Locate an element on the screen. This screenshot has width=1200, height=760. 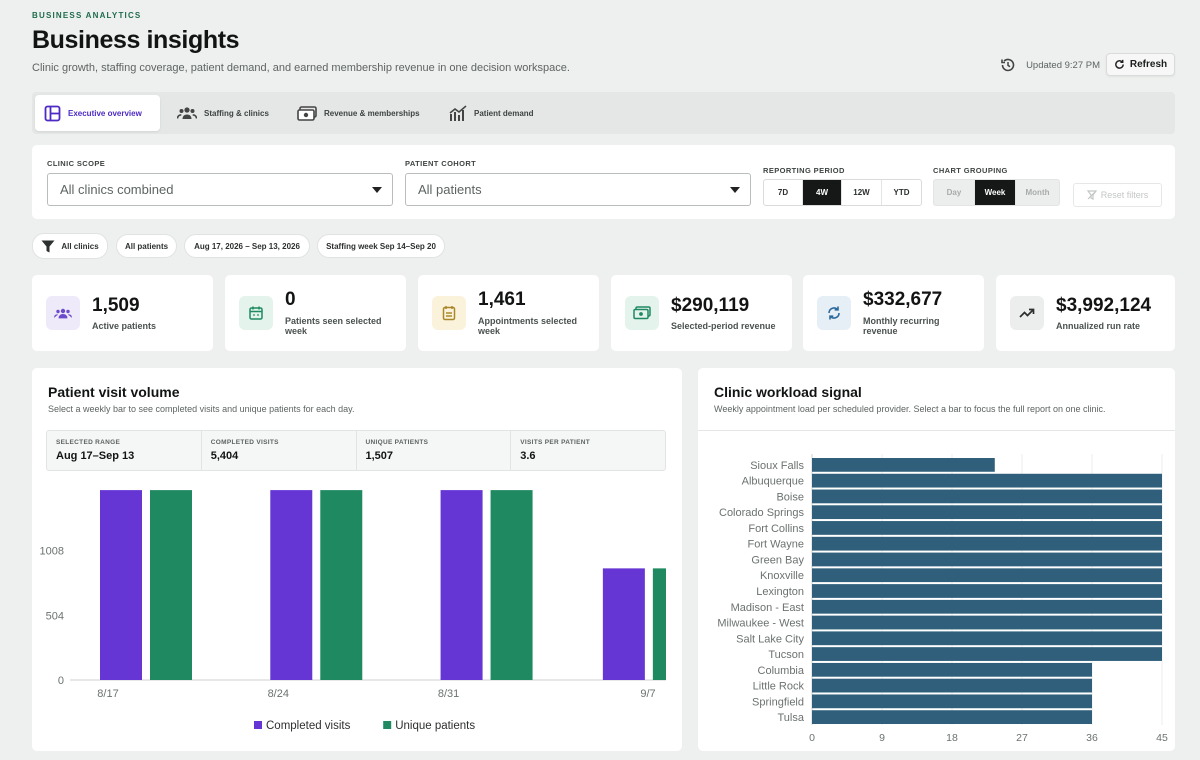
y-tick-label: Salt Lake City is located at coordinates (770, 639).